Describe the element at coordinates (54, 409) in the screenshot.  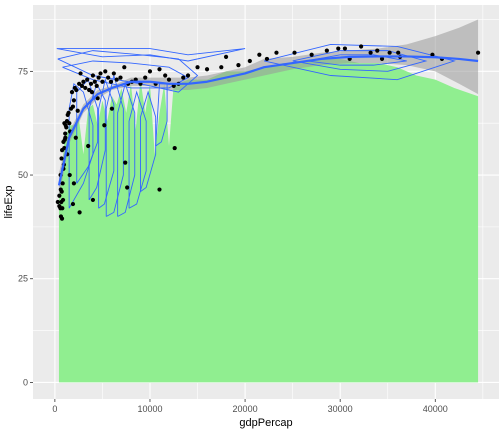
I see `x-tick-label: 0` at that location.